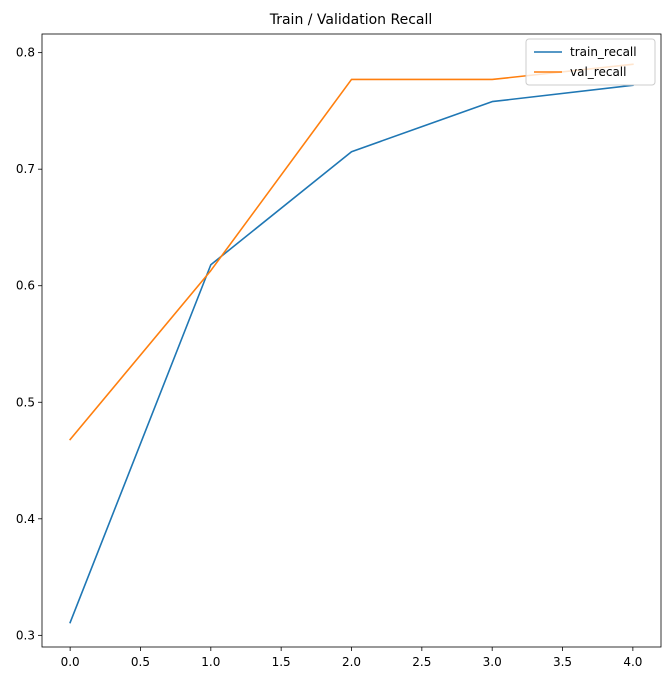 The width and height of the screenshot is (671, 682). Describe the element at coordinates (603, 52) in the screenshot. I see `legend-label-train_recall: train_recall` at that location.